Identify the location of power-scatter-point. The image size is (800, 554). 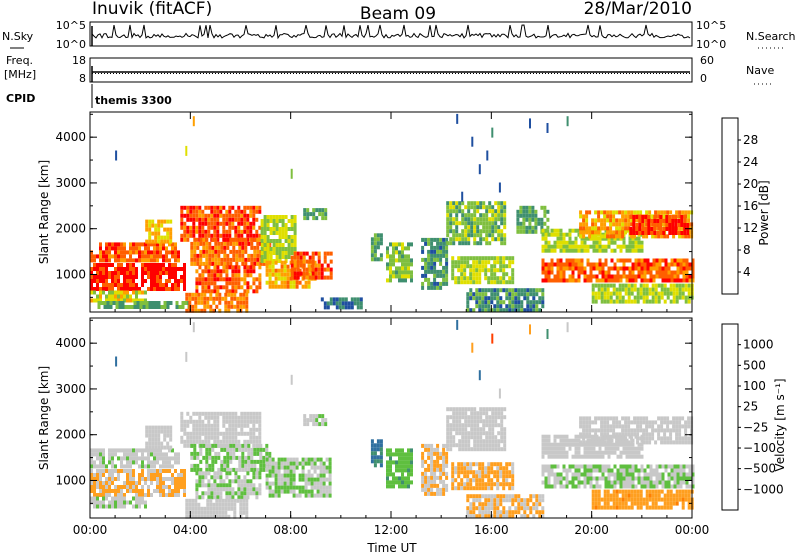
(479, 169).